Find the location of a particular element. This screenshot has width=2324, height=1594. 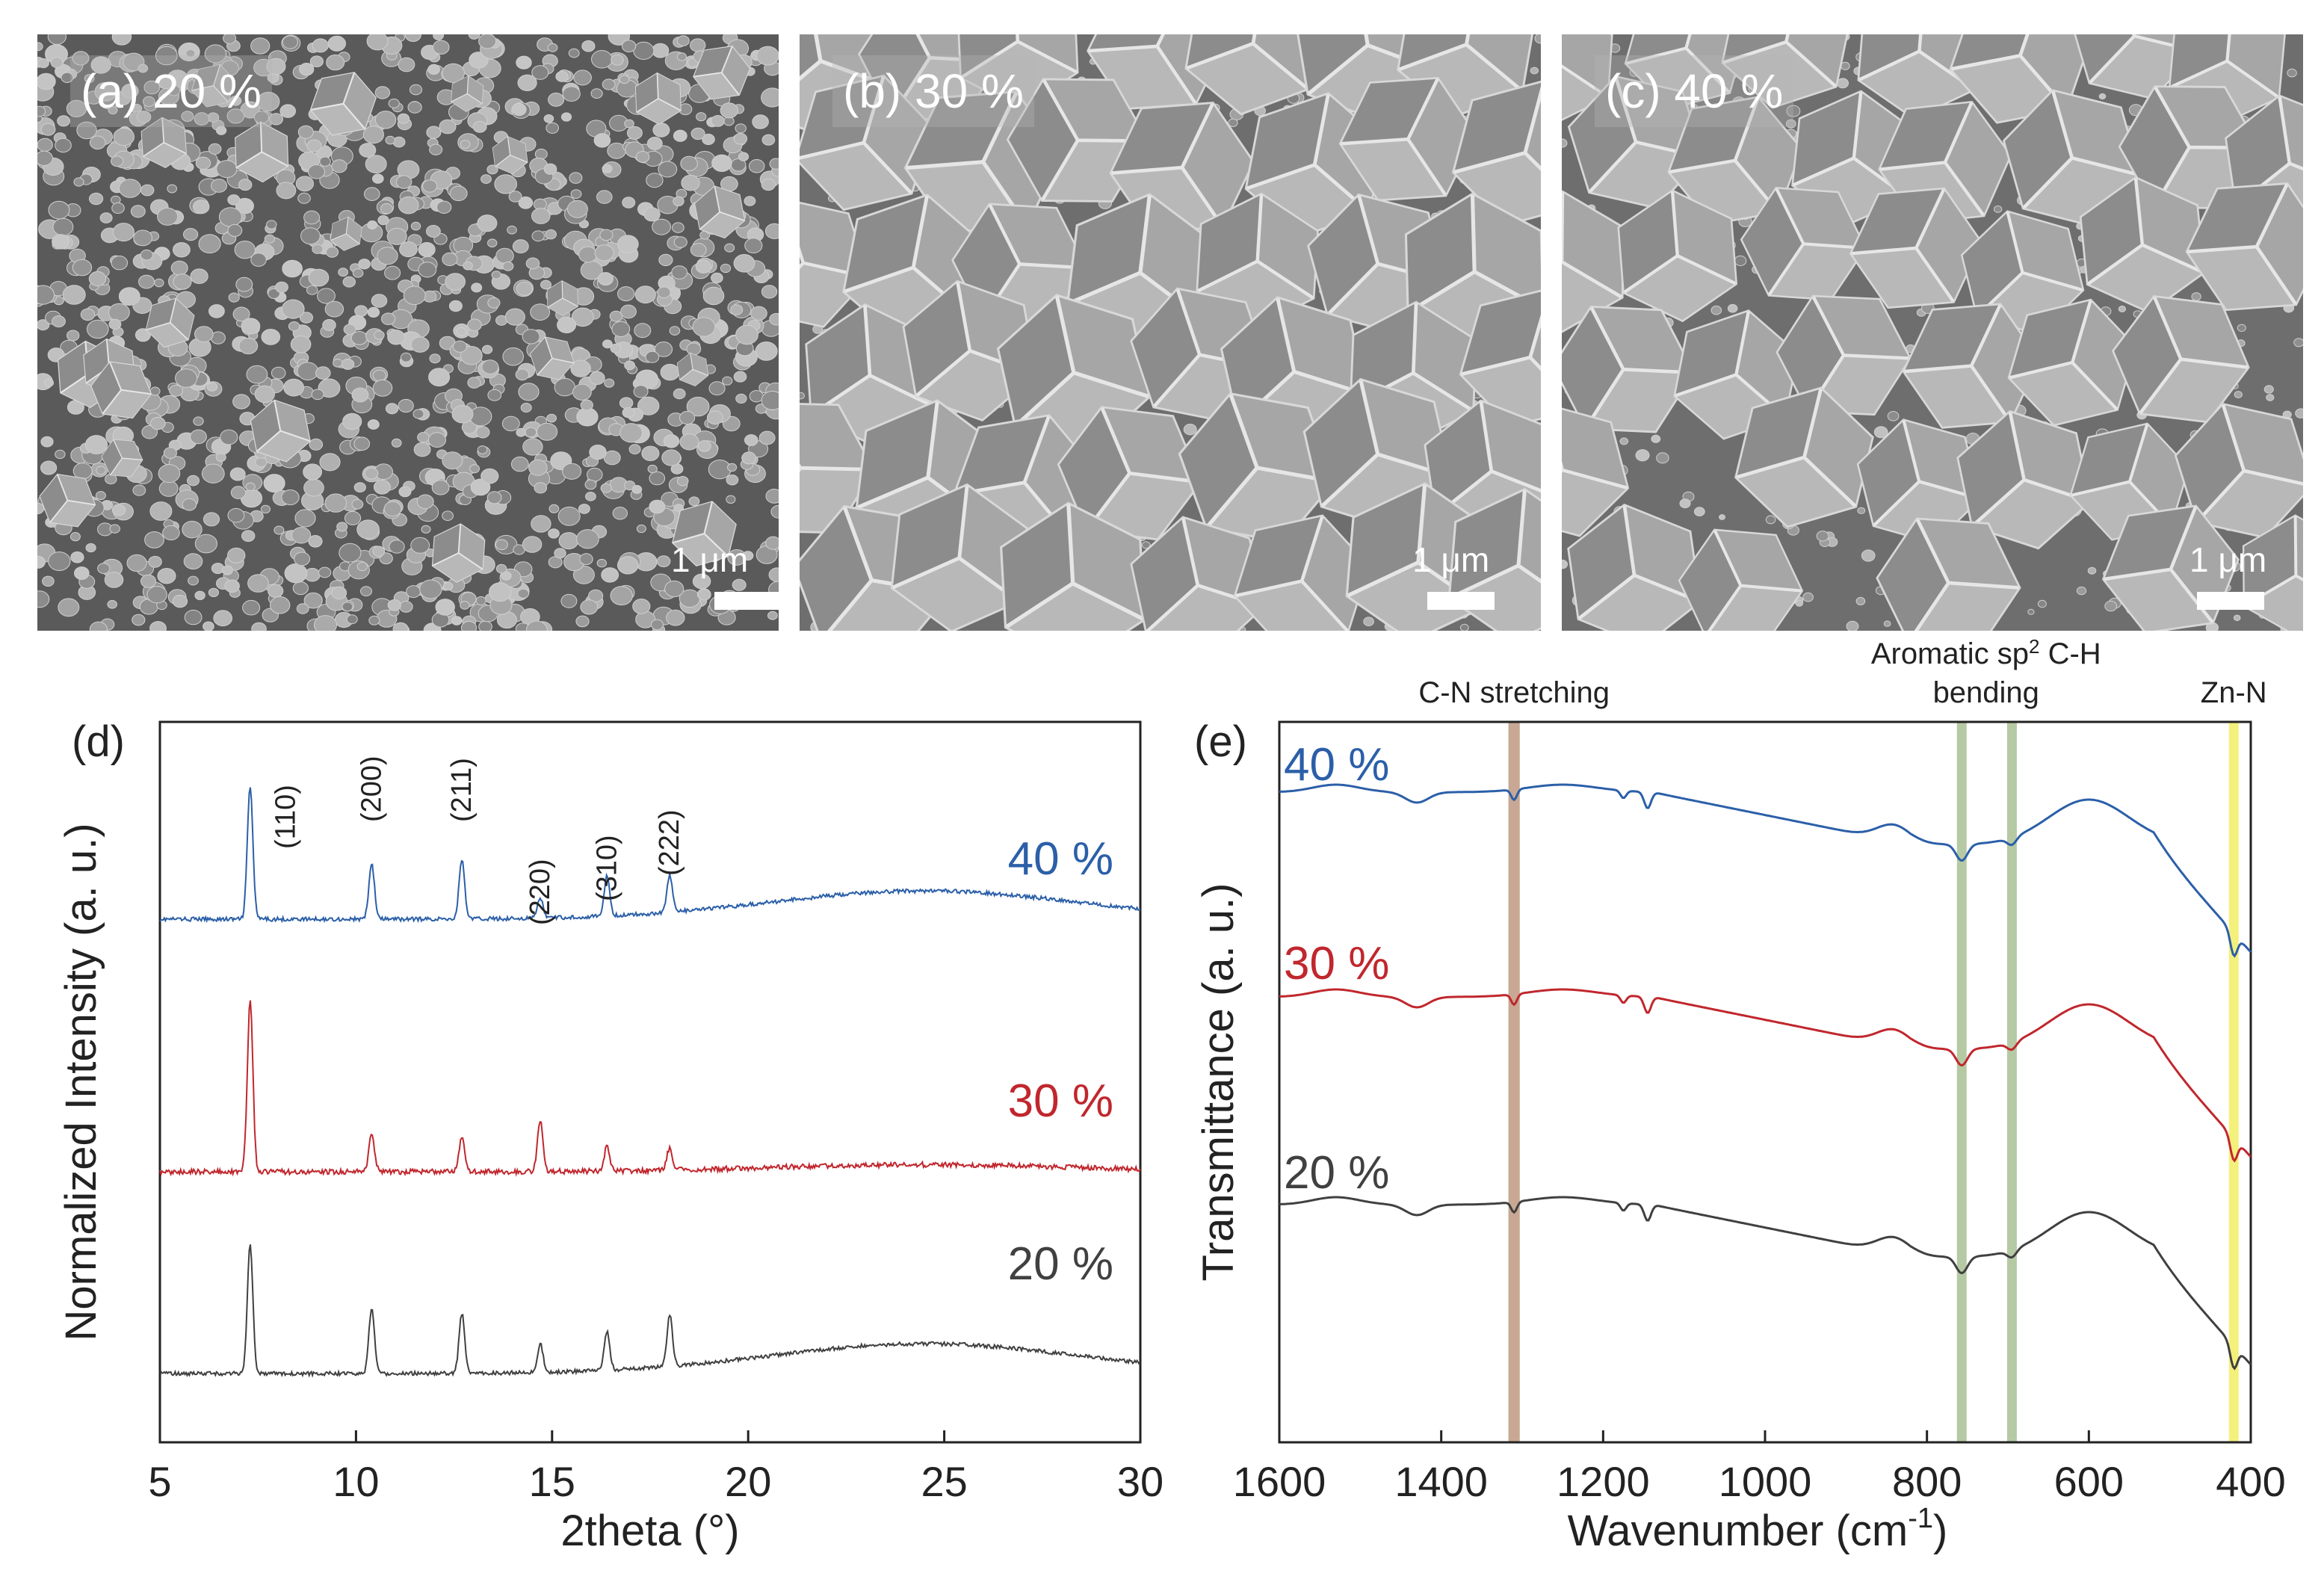

xrd-panel-label: (d) is located at coordinates (98, 741).